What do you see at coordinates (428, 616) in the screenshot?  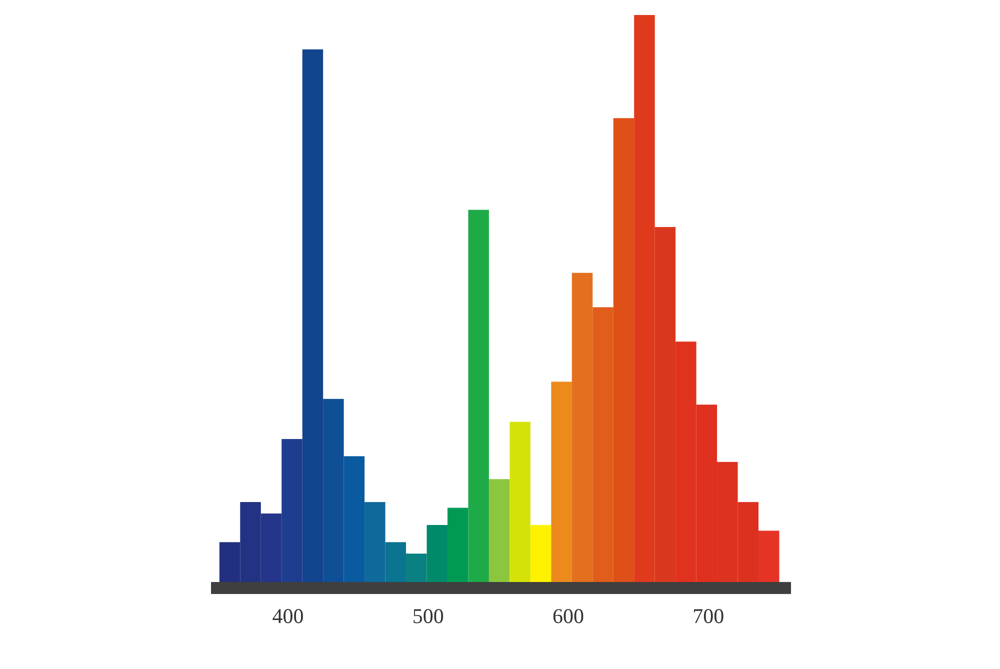 I see `x-tick-label: 500` at bounding box center [428, 616].